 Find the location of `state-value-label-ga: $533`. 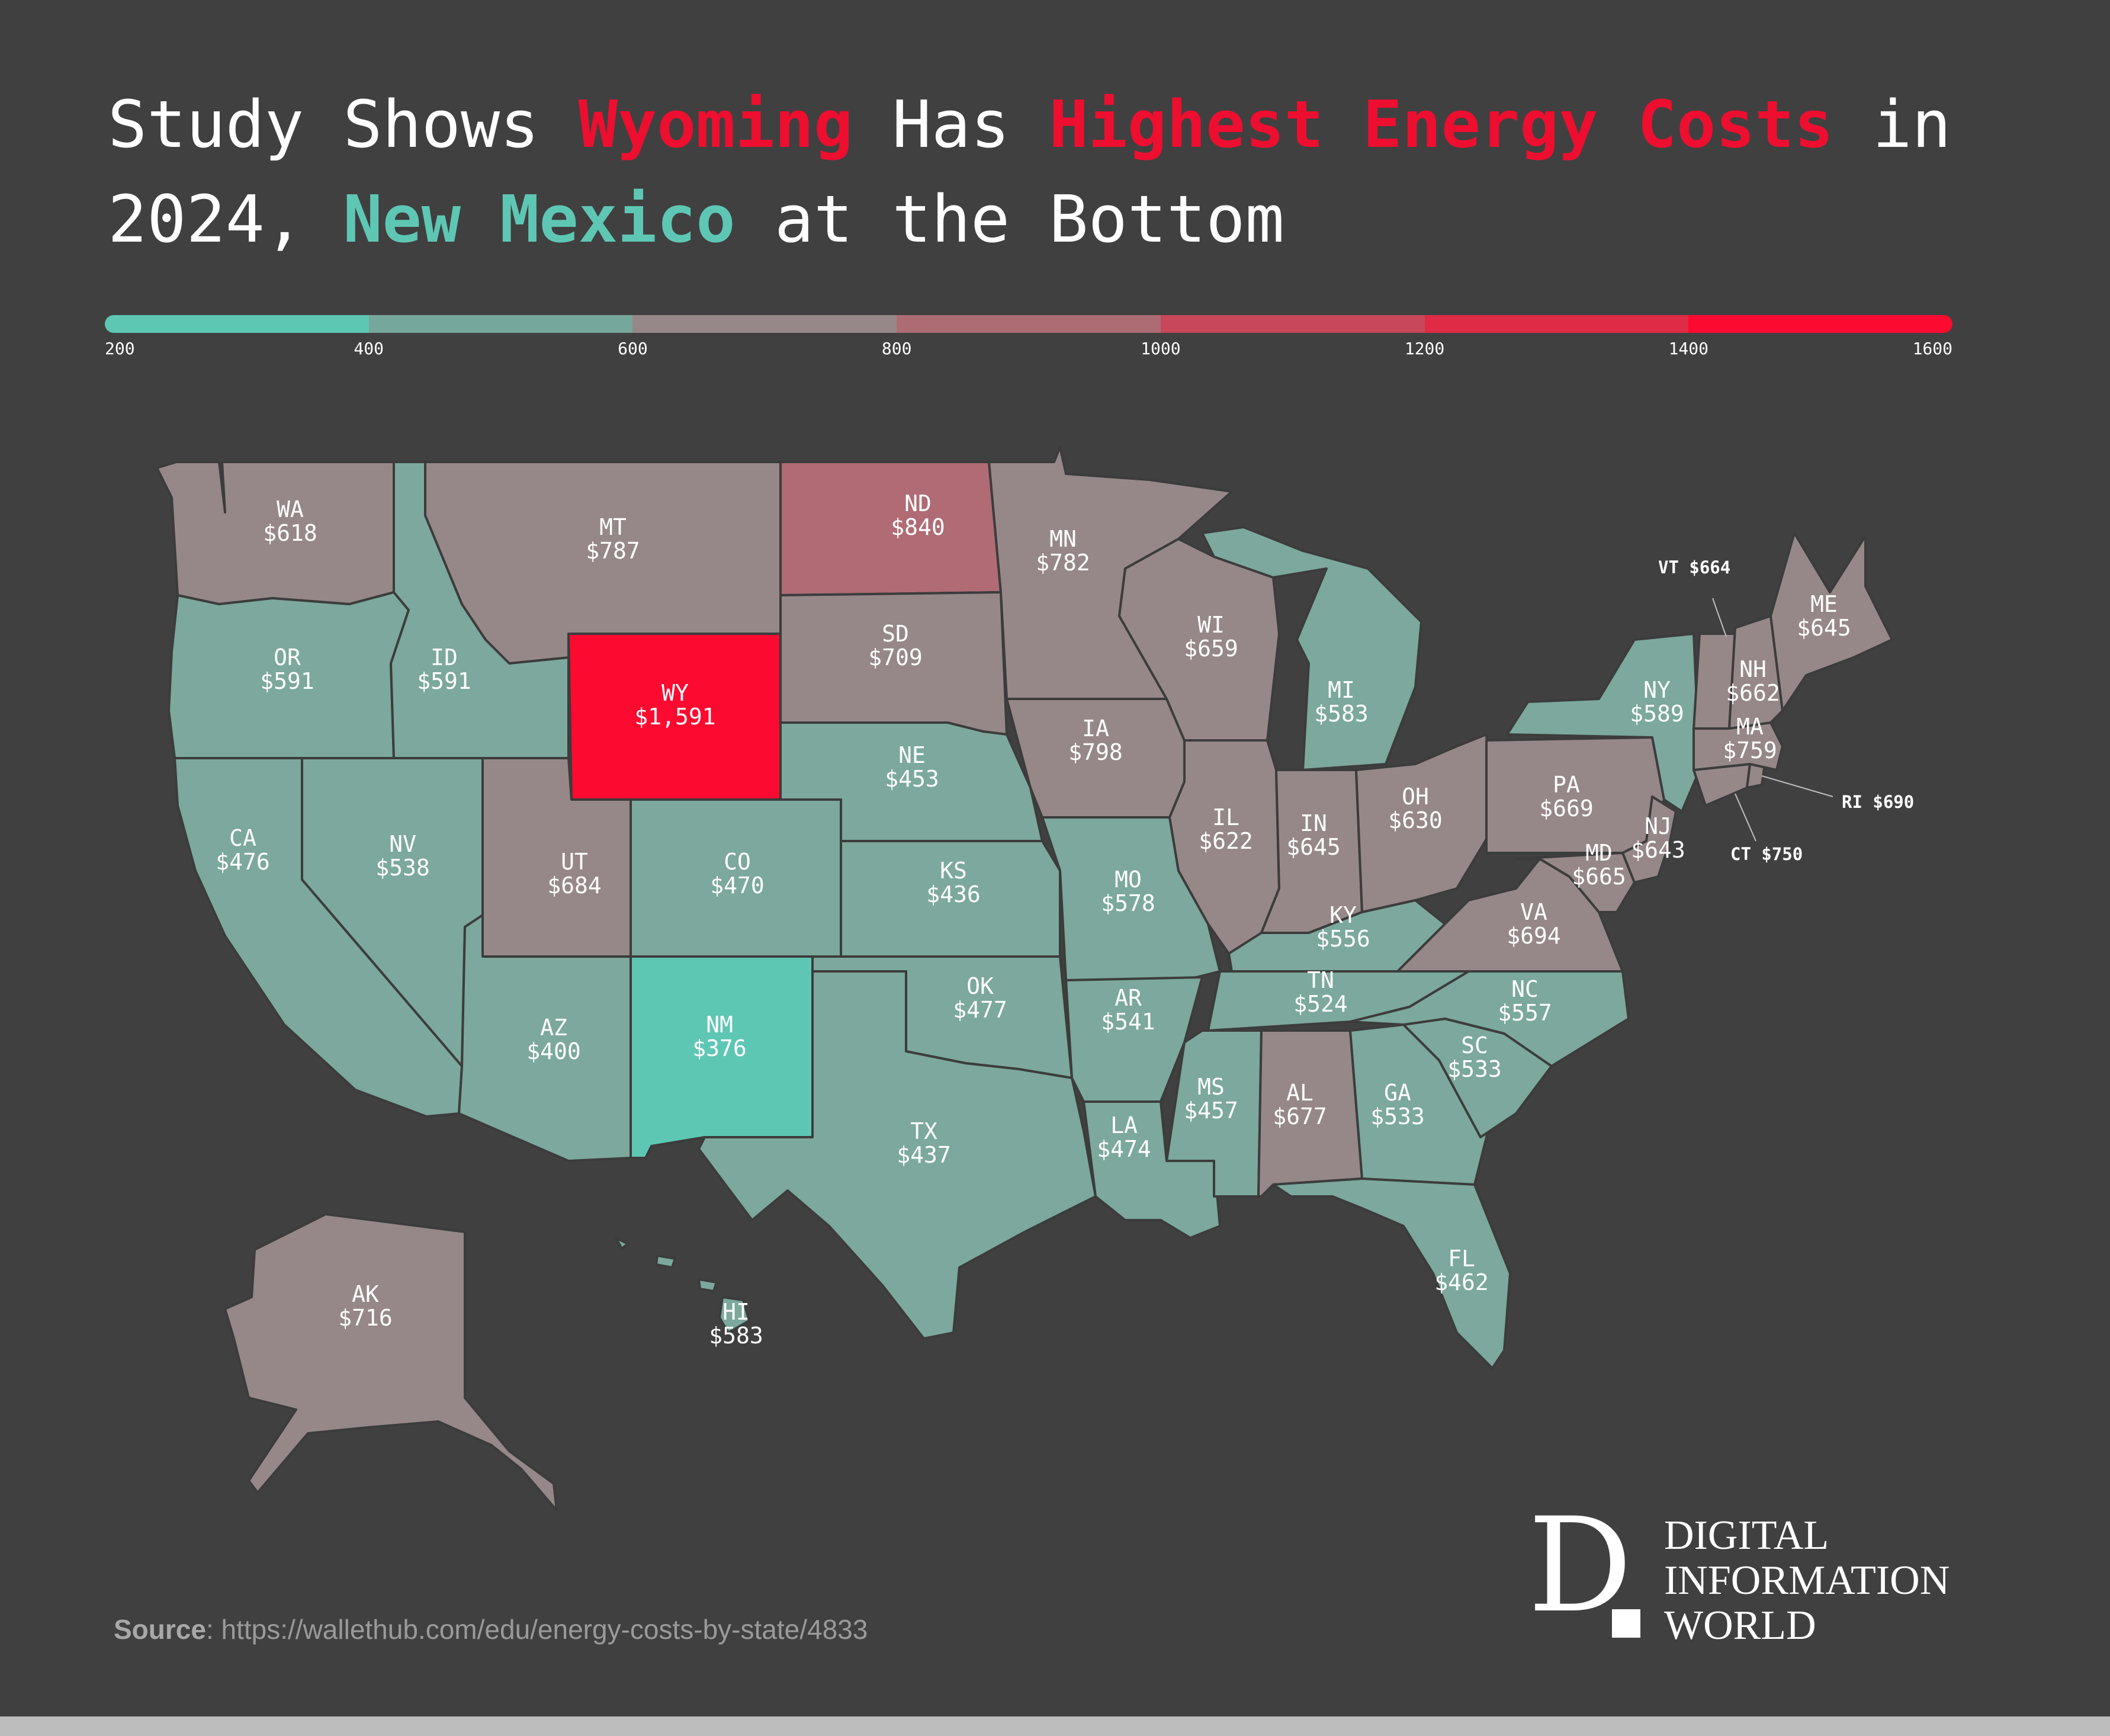

state-value-label-ga: $533 is located at coordinates (1398, 1116).